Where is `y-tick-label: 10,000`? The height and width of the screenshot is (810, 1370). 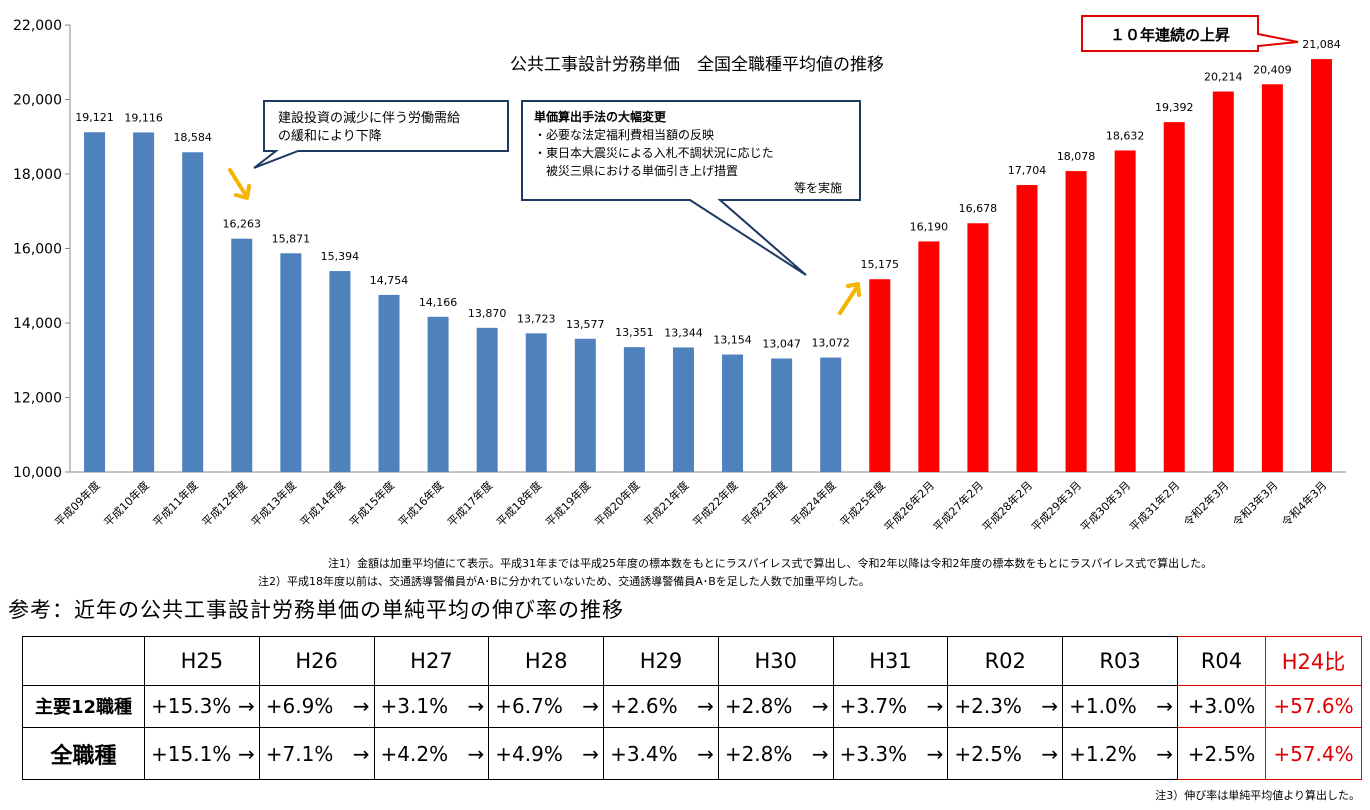
y-tick-label: 10,000 is located at coordinates (37, 473).